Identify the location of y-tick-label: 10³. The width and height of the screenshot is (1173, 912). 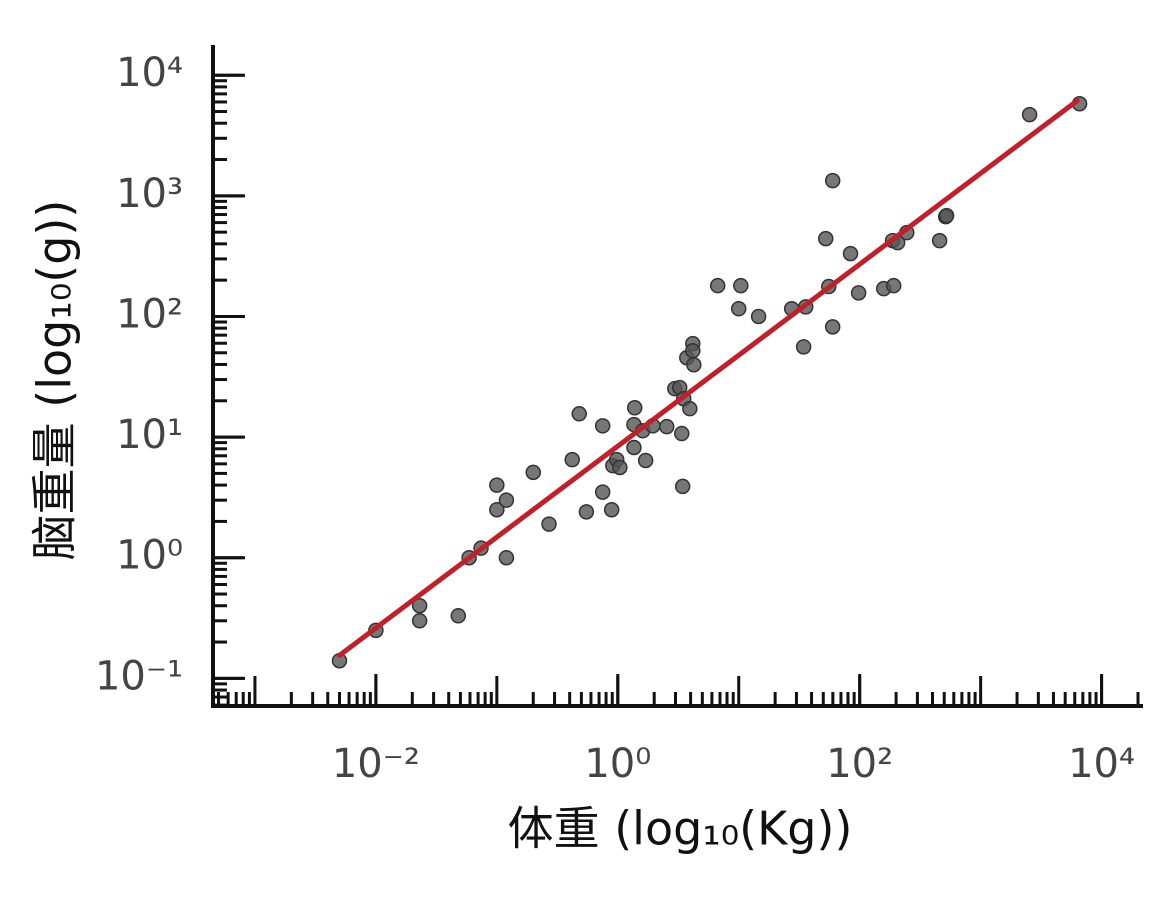
(149, 194).